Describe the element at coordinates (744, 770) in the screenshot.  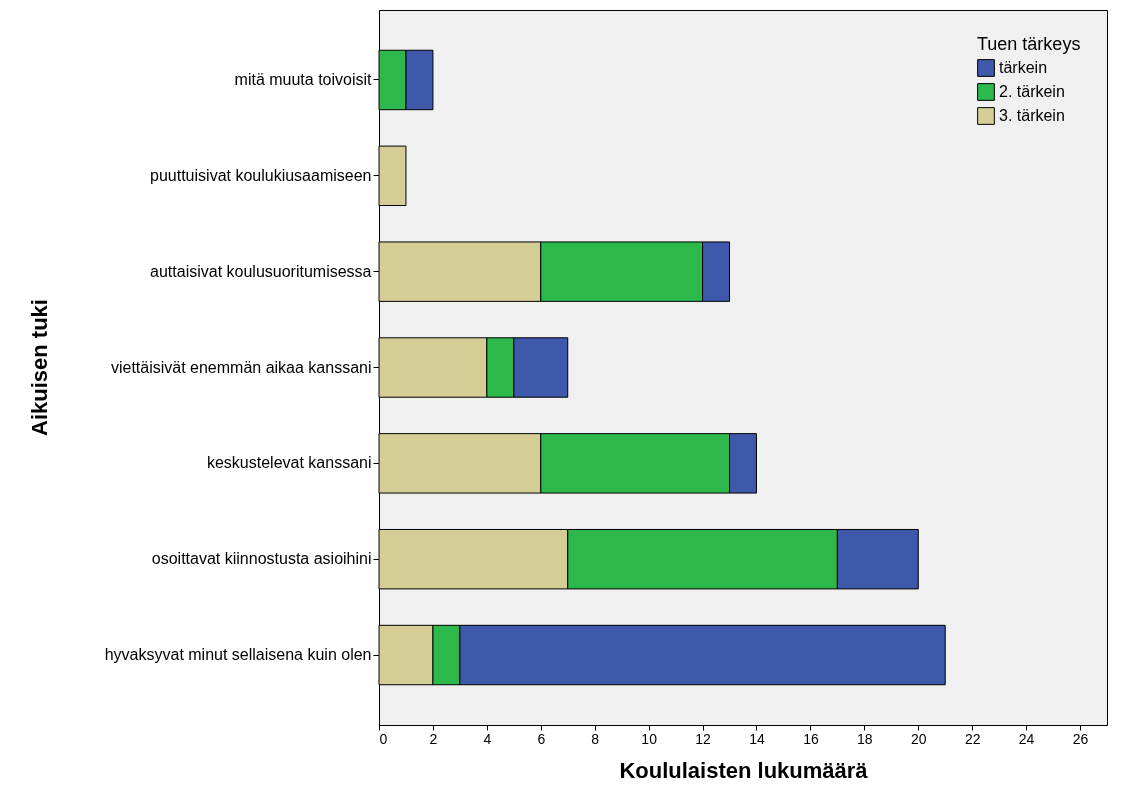
I see `x-axis-title: Koululaisten lukumäärä` at that location.